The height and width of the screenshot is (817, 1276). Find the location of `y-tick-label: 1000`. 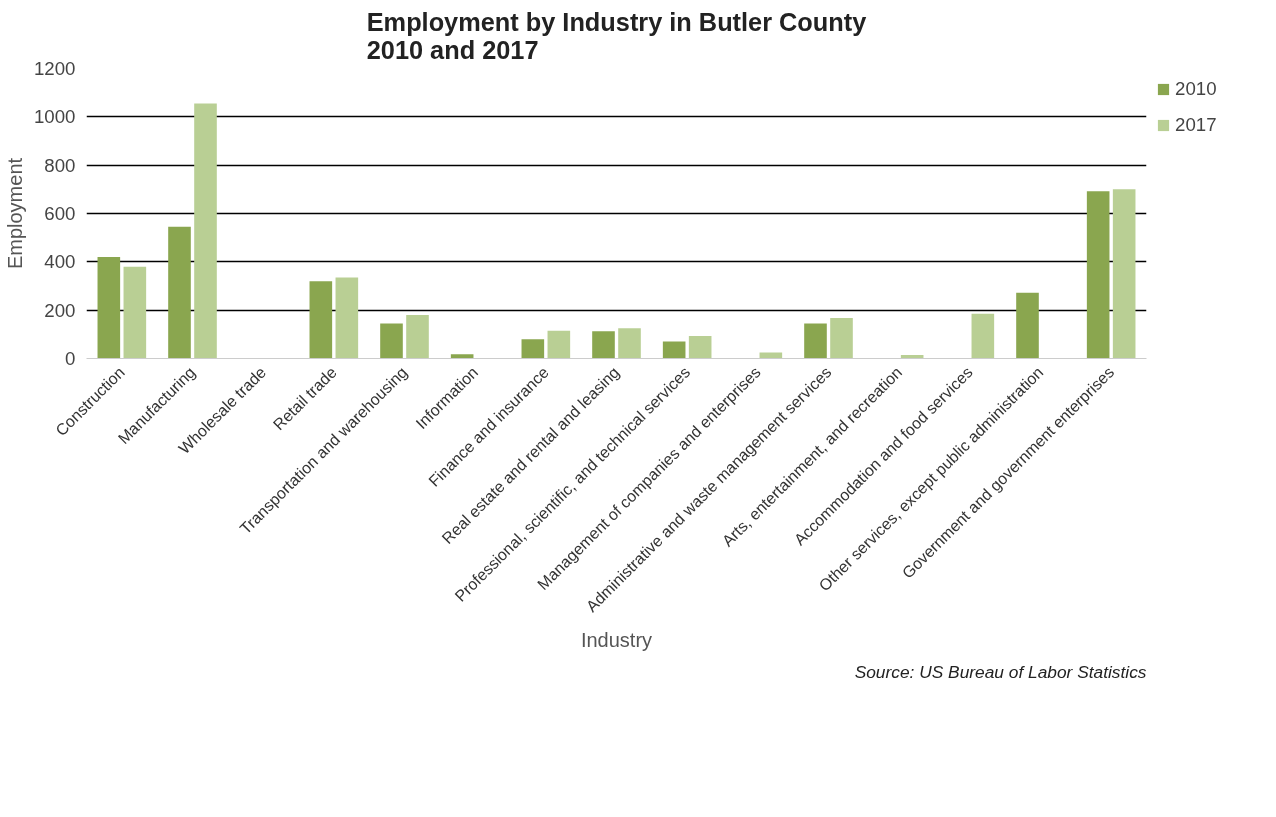

y-tick-label: 1000 is located at coordinates (55, 117).